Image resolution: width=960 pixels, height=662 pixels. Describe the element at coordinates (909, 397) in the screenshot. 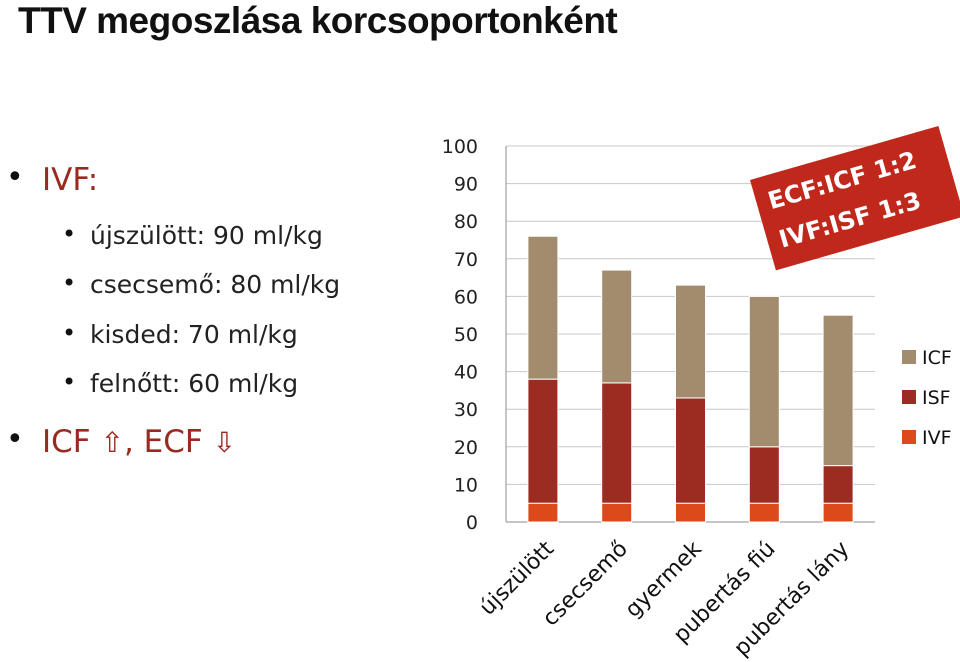

I see `legend-swatch-isf` at that location.